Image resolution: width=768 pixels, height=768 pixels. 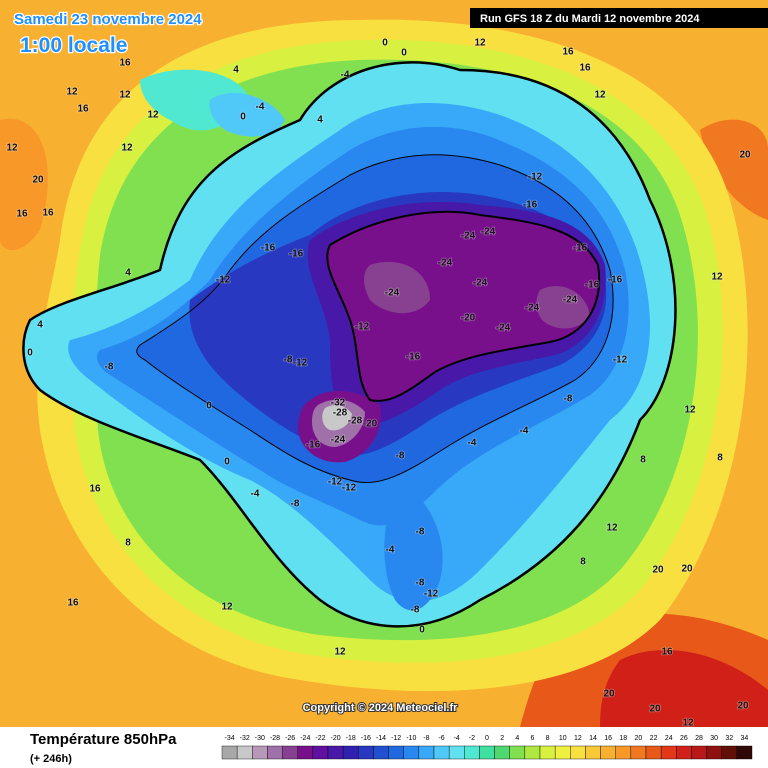 What do you see at coordinates (411, 738) in the screenshot?
I see `colorbar-label: -10` at bounding box center [411, 738].